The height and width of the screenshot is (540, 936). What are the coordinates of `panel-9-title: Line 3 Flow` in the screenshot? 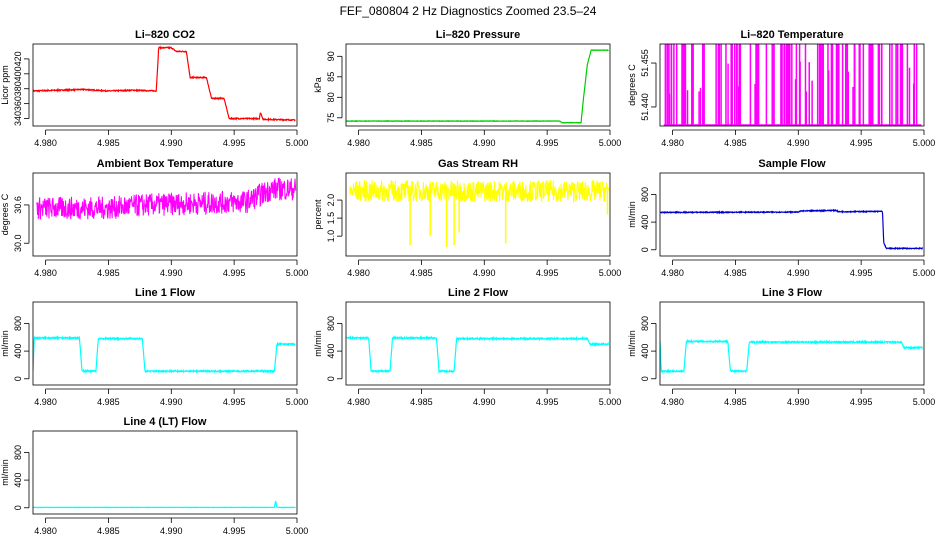 It's located at (792, 293).